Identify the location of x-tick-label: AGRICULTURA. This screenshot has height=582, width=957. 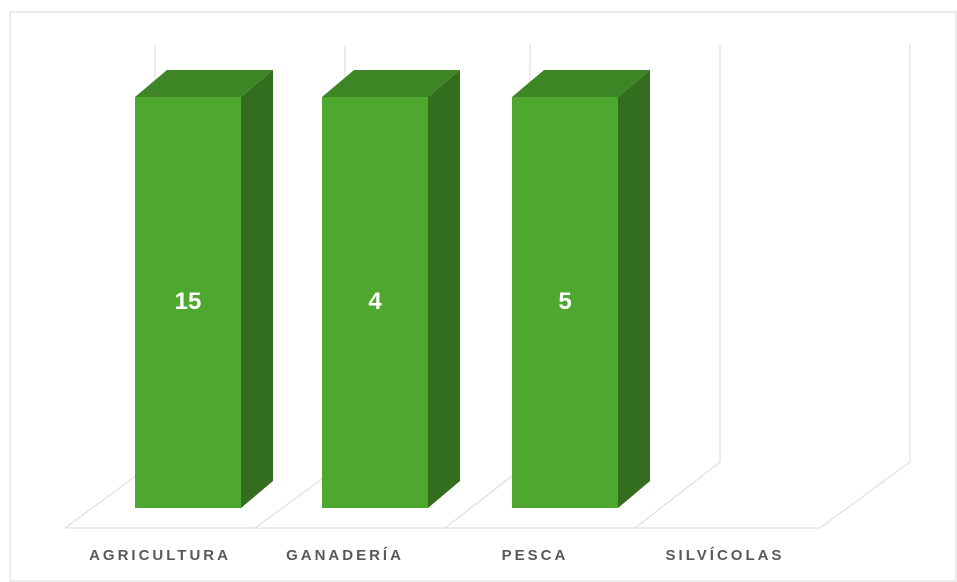
(160, 555).